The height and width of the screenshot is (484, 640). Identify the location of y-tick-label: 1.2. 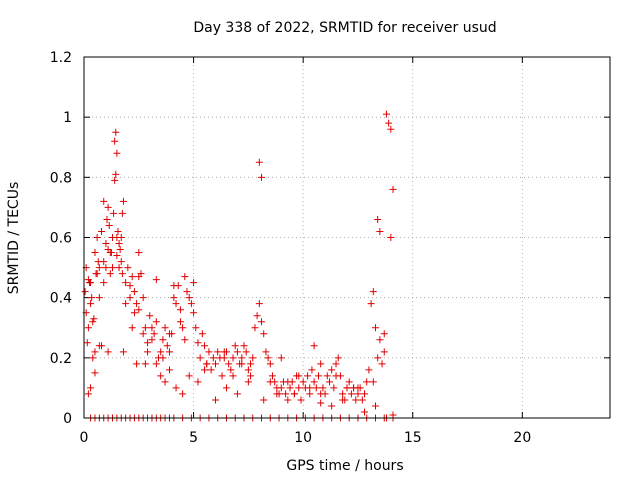
(61, 58).